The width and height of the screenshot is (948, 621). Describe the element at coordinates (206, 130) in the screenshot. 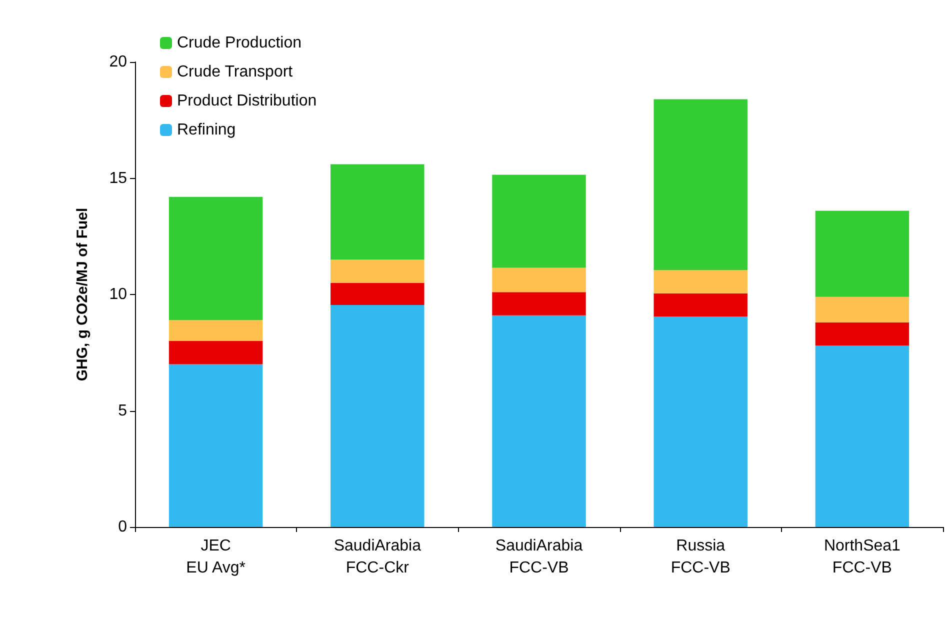

I see `legend-label: Refining` at that location.